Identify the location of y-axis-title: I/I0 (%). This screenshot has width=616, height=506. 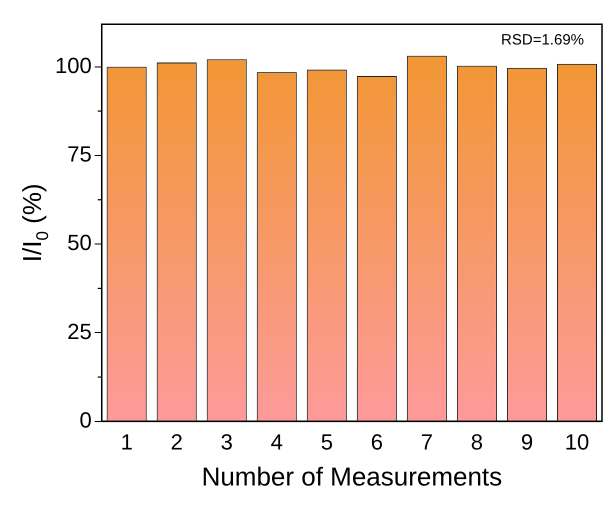
(34, 222).